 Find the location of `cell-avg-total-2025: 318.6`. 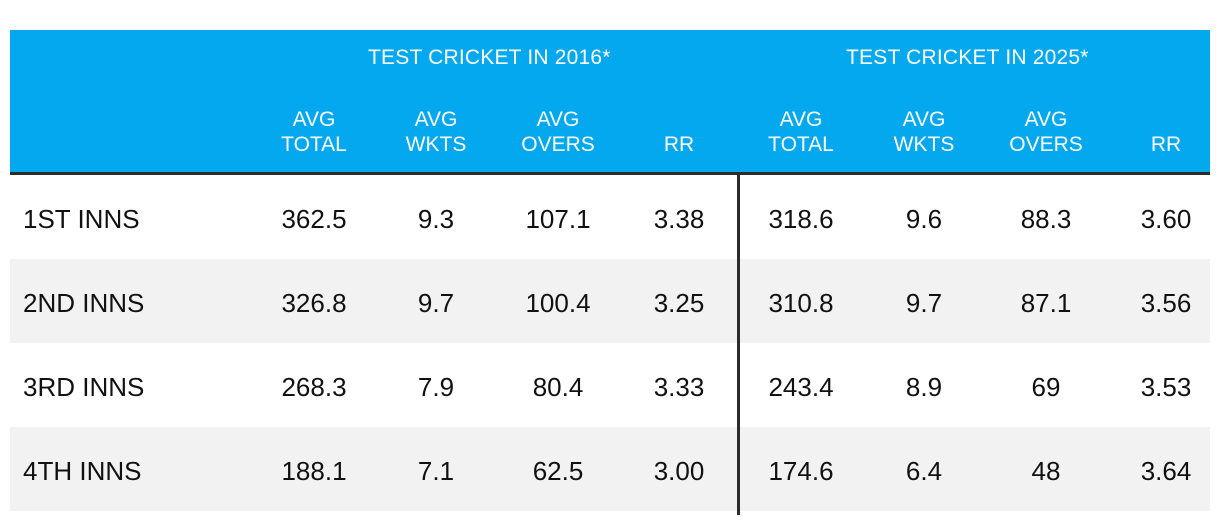

cell-avg-total-2025: 318.6 is located at coordinates (801, 219).